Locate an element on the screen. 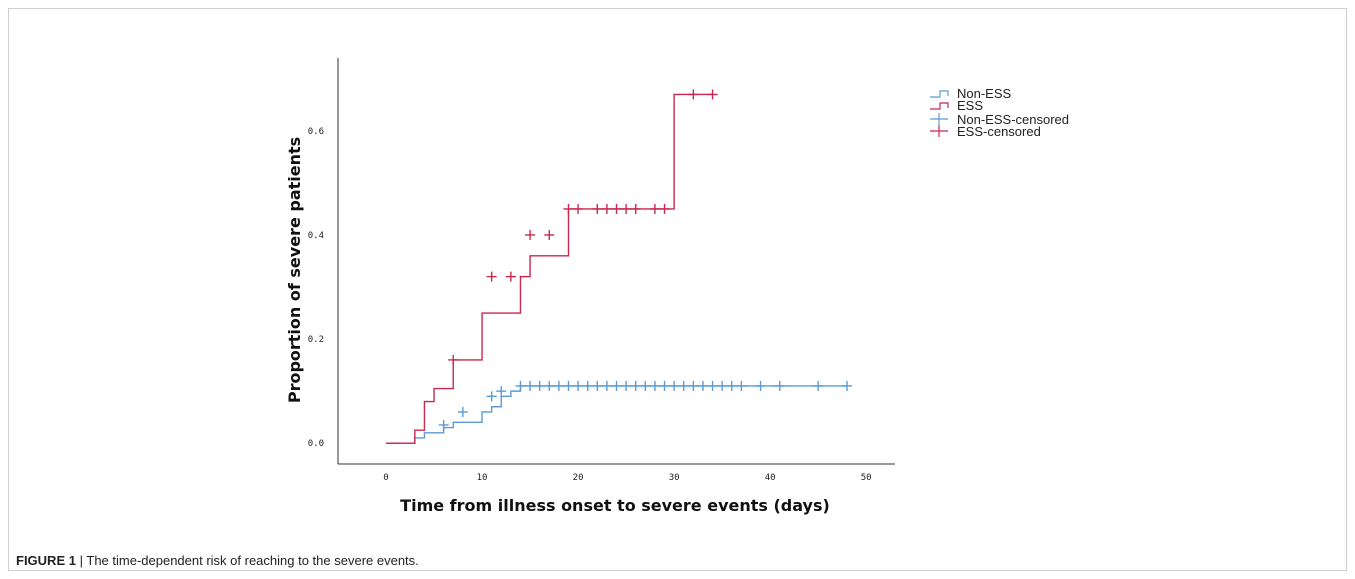  legend-item: ESS is located at coordinates (956, 105).